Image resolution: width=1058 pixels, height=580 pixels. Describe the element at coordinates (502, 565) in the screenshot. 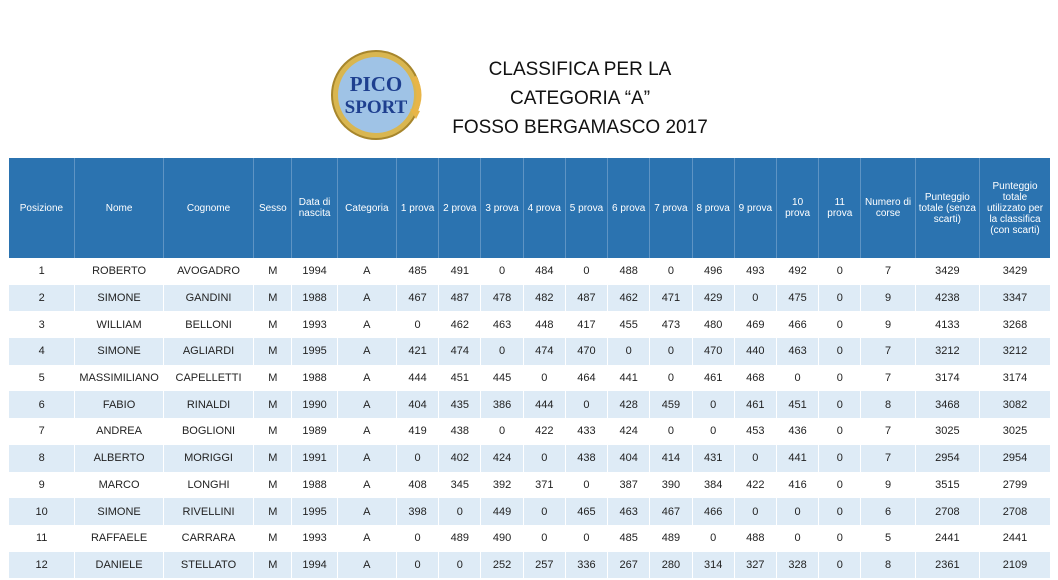

I see `table-cell: 252` at that location.